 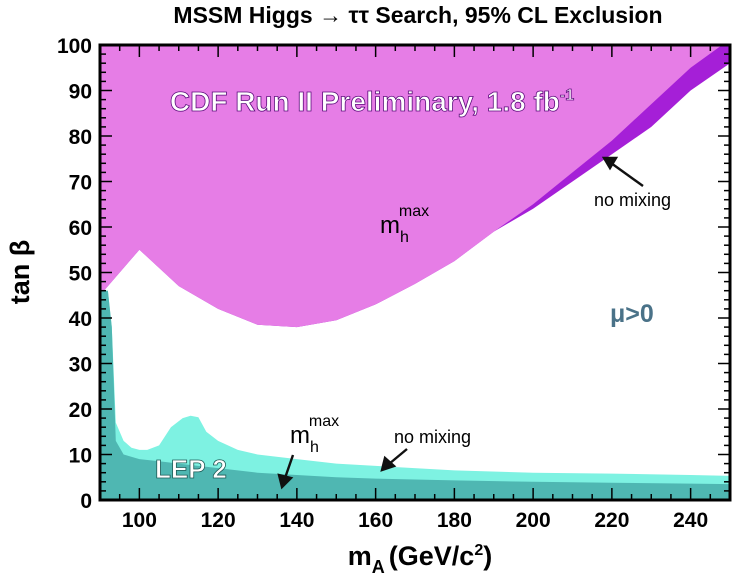 I want to click on lep-mhmax-sup: max, so click(x=324, y=421).